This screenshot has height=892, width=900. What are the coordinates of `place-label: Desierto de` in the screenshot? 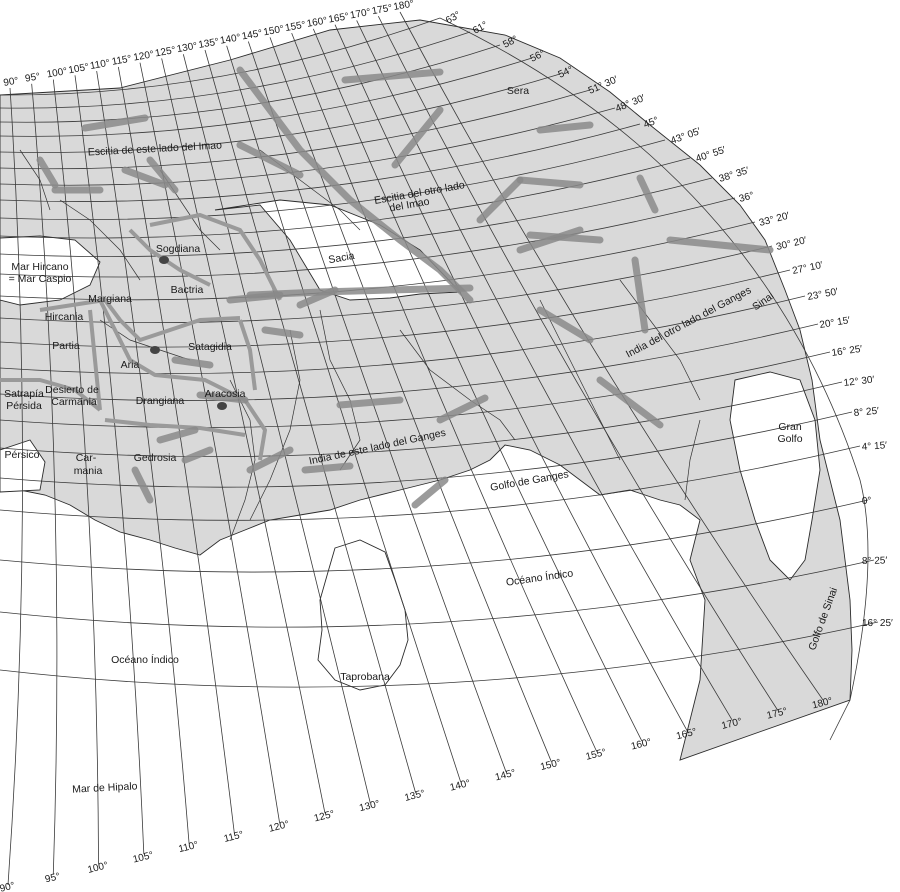 It's located at (72, 390).